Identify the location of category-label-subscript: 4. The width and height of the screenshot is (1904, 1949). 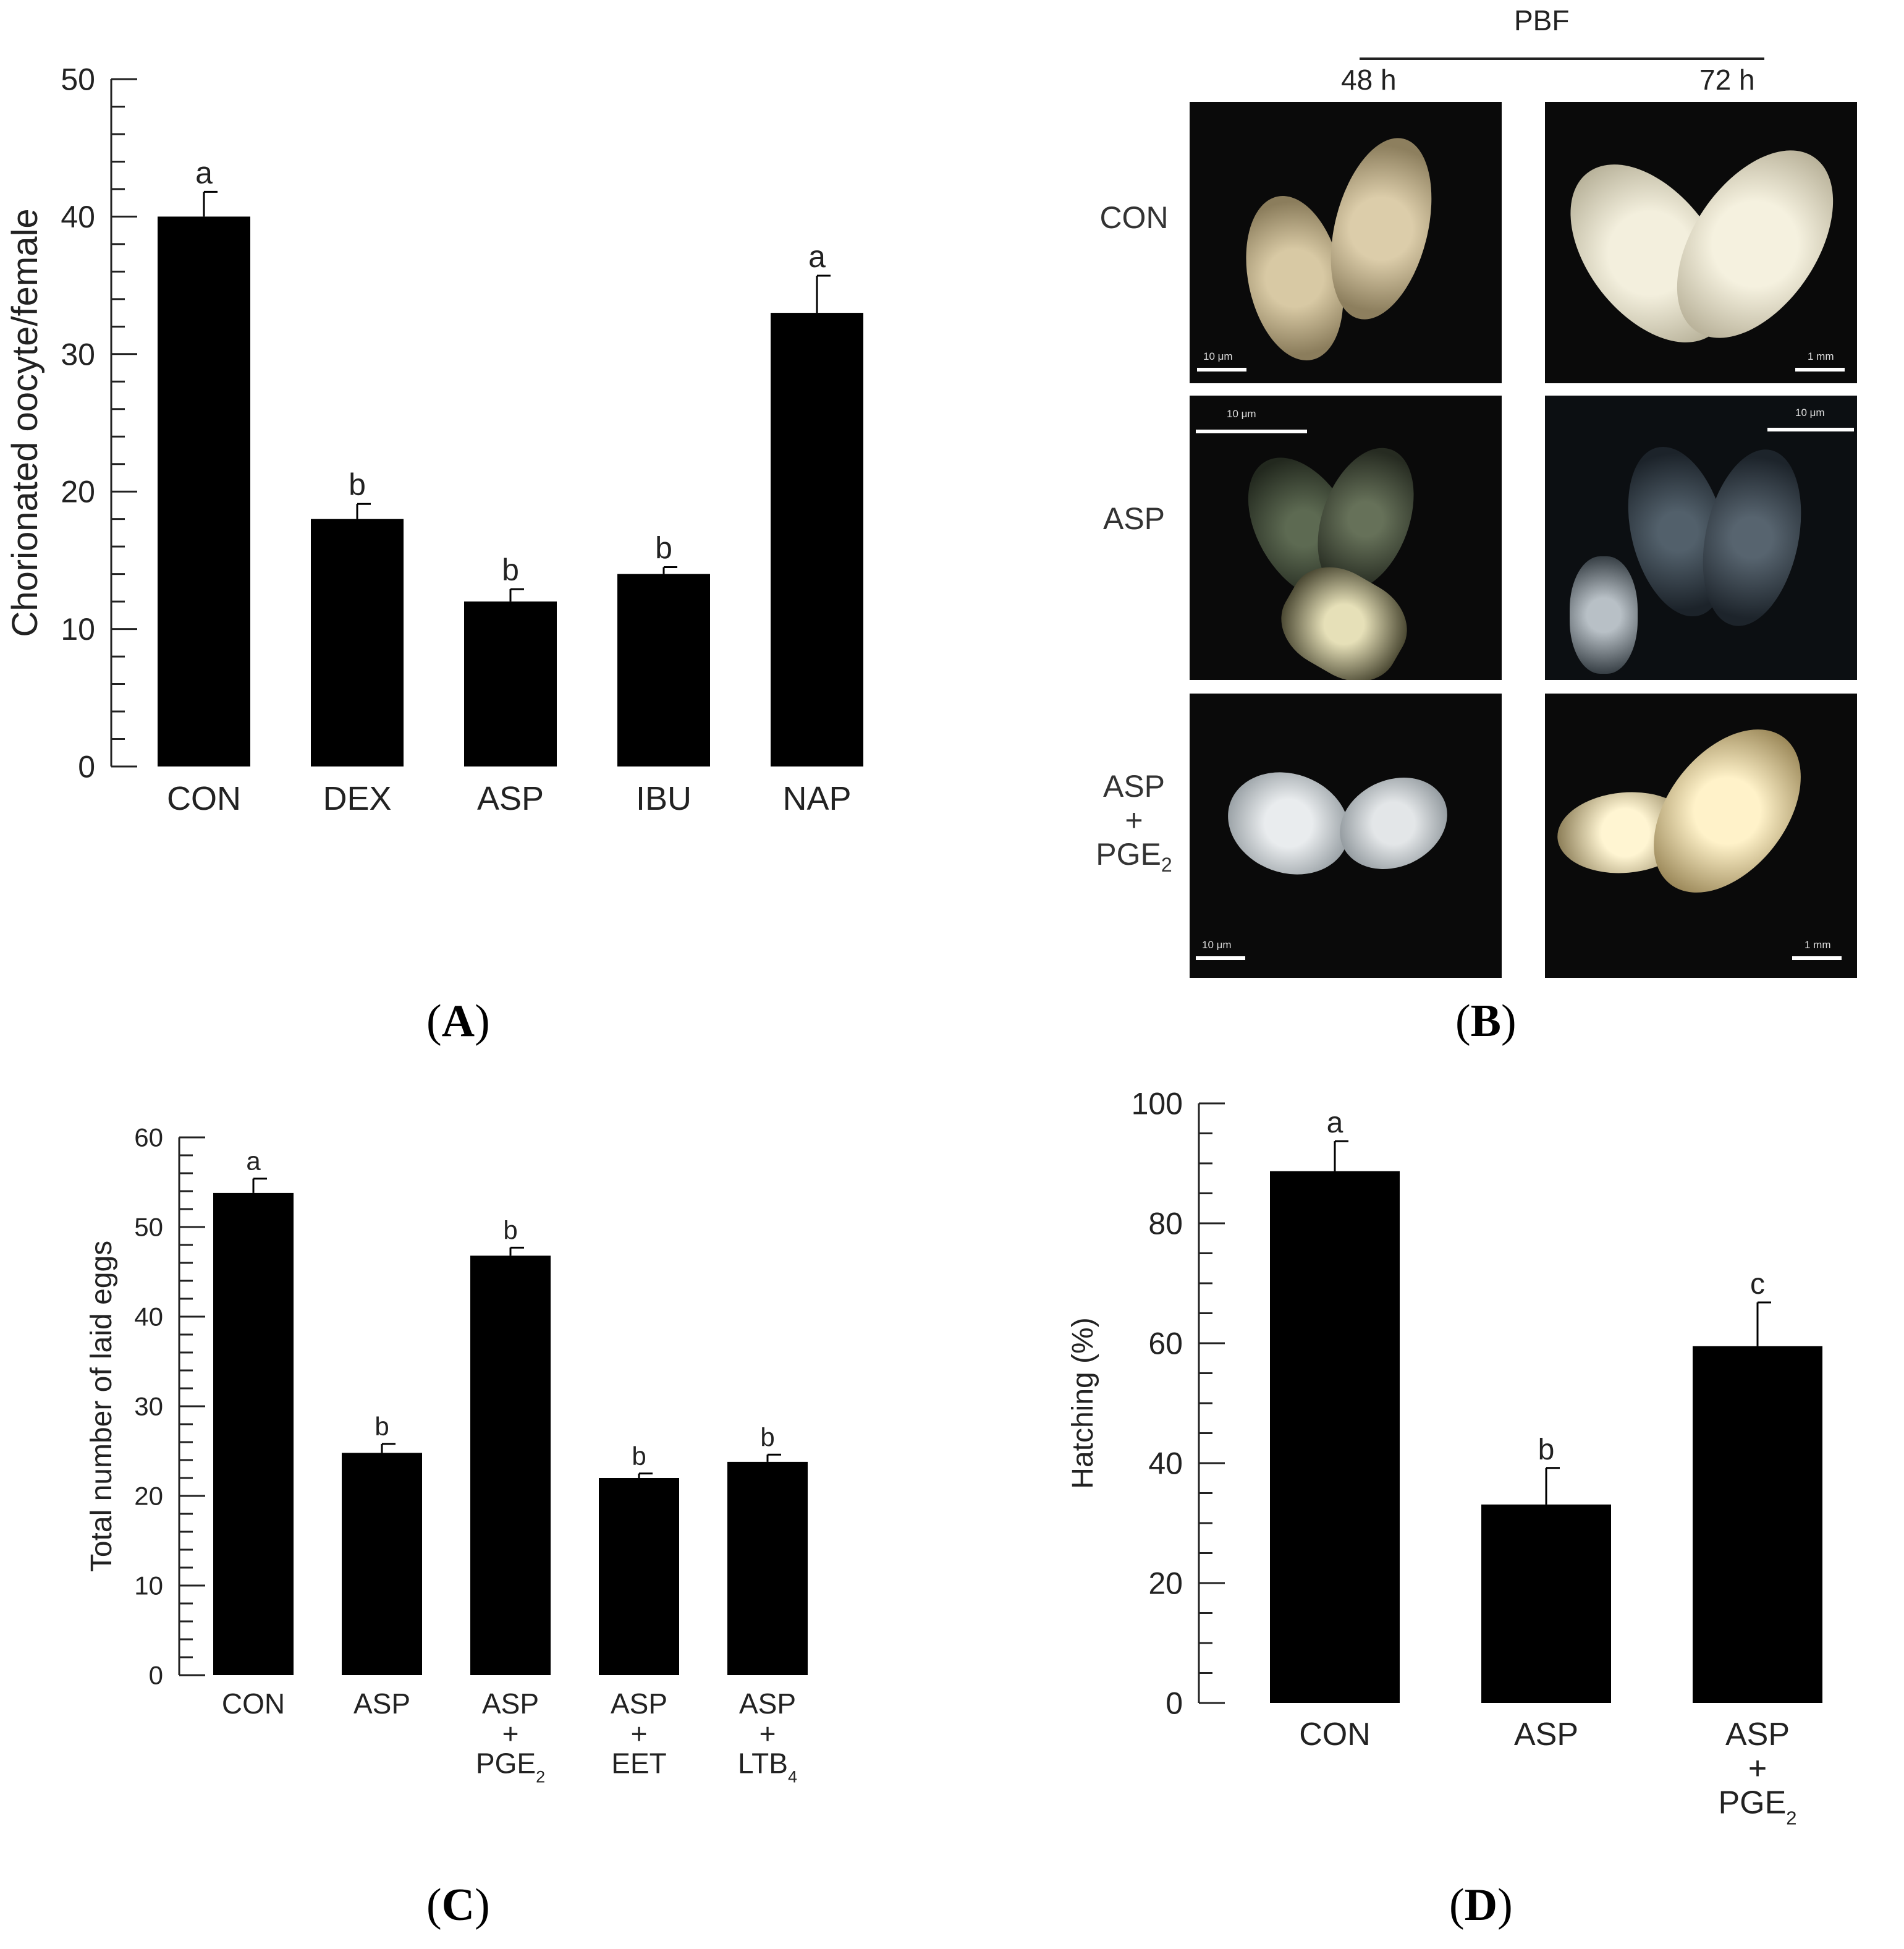
(792, 1777).